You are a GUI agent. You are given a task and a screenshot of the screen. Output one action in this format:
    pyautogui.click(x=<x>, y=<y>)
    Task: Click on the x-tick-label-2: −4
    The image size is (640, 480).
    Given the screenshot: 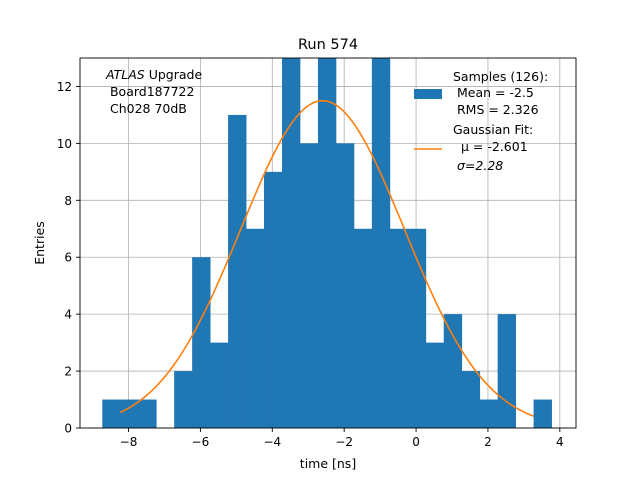 What is the action you would take?
    pyautogui.click(x=272, y=442)
    